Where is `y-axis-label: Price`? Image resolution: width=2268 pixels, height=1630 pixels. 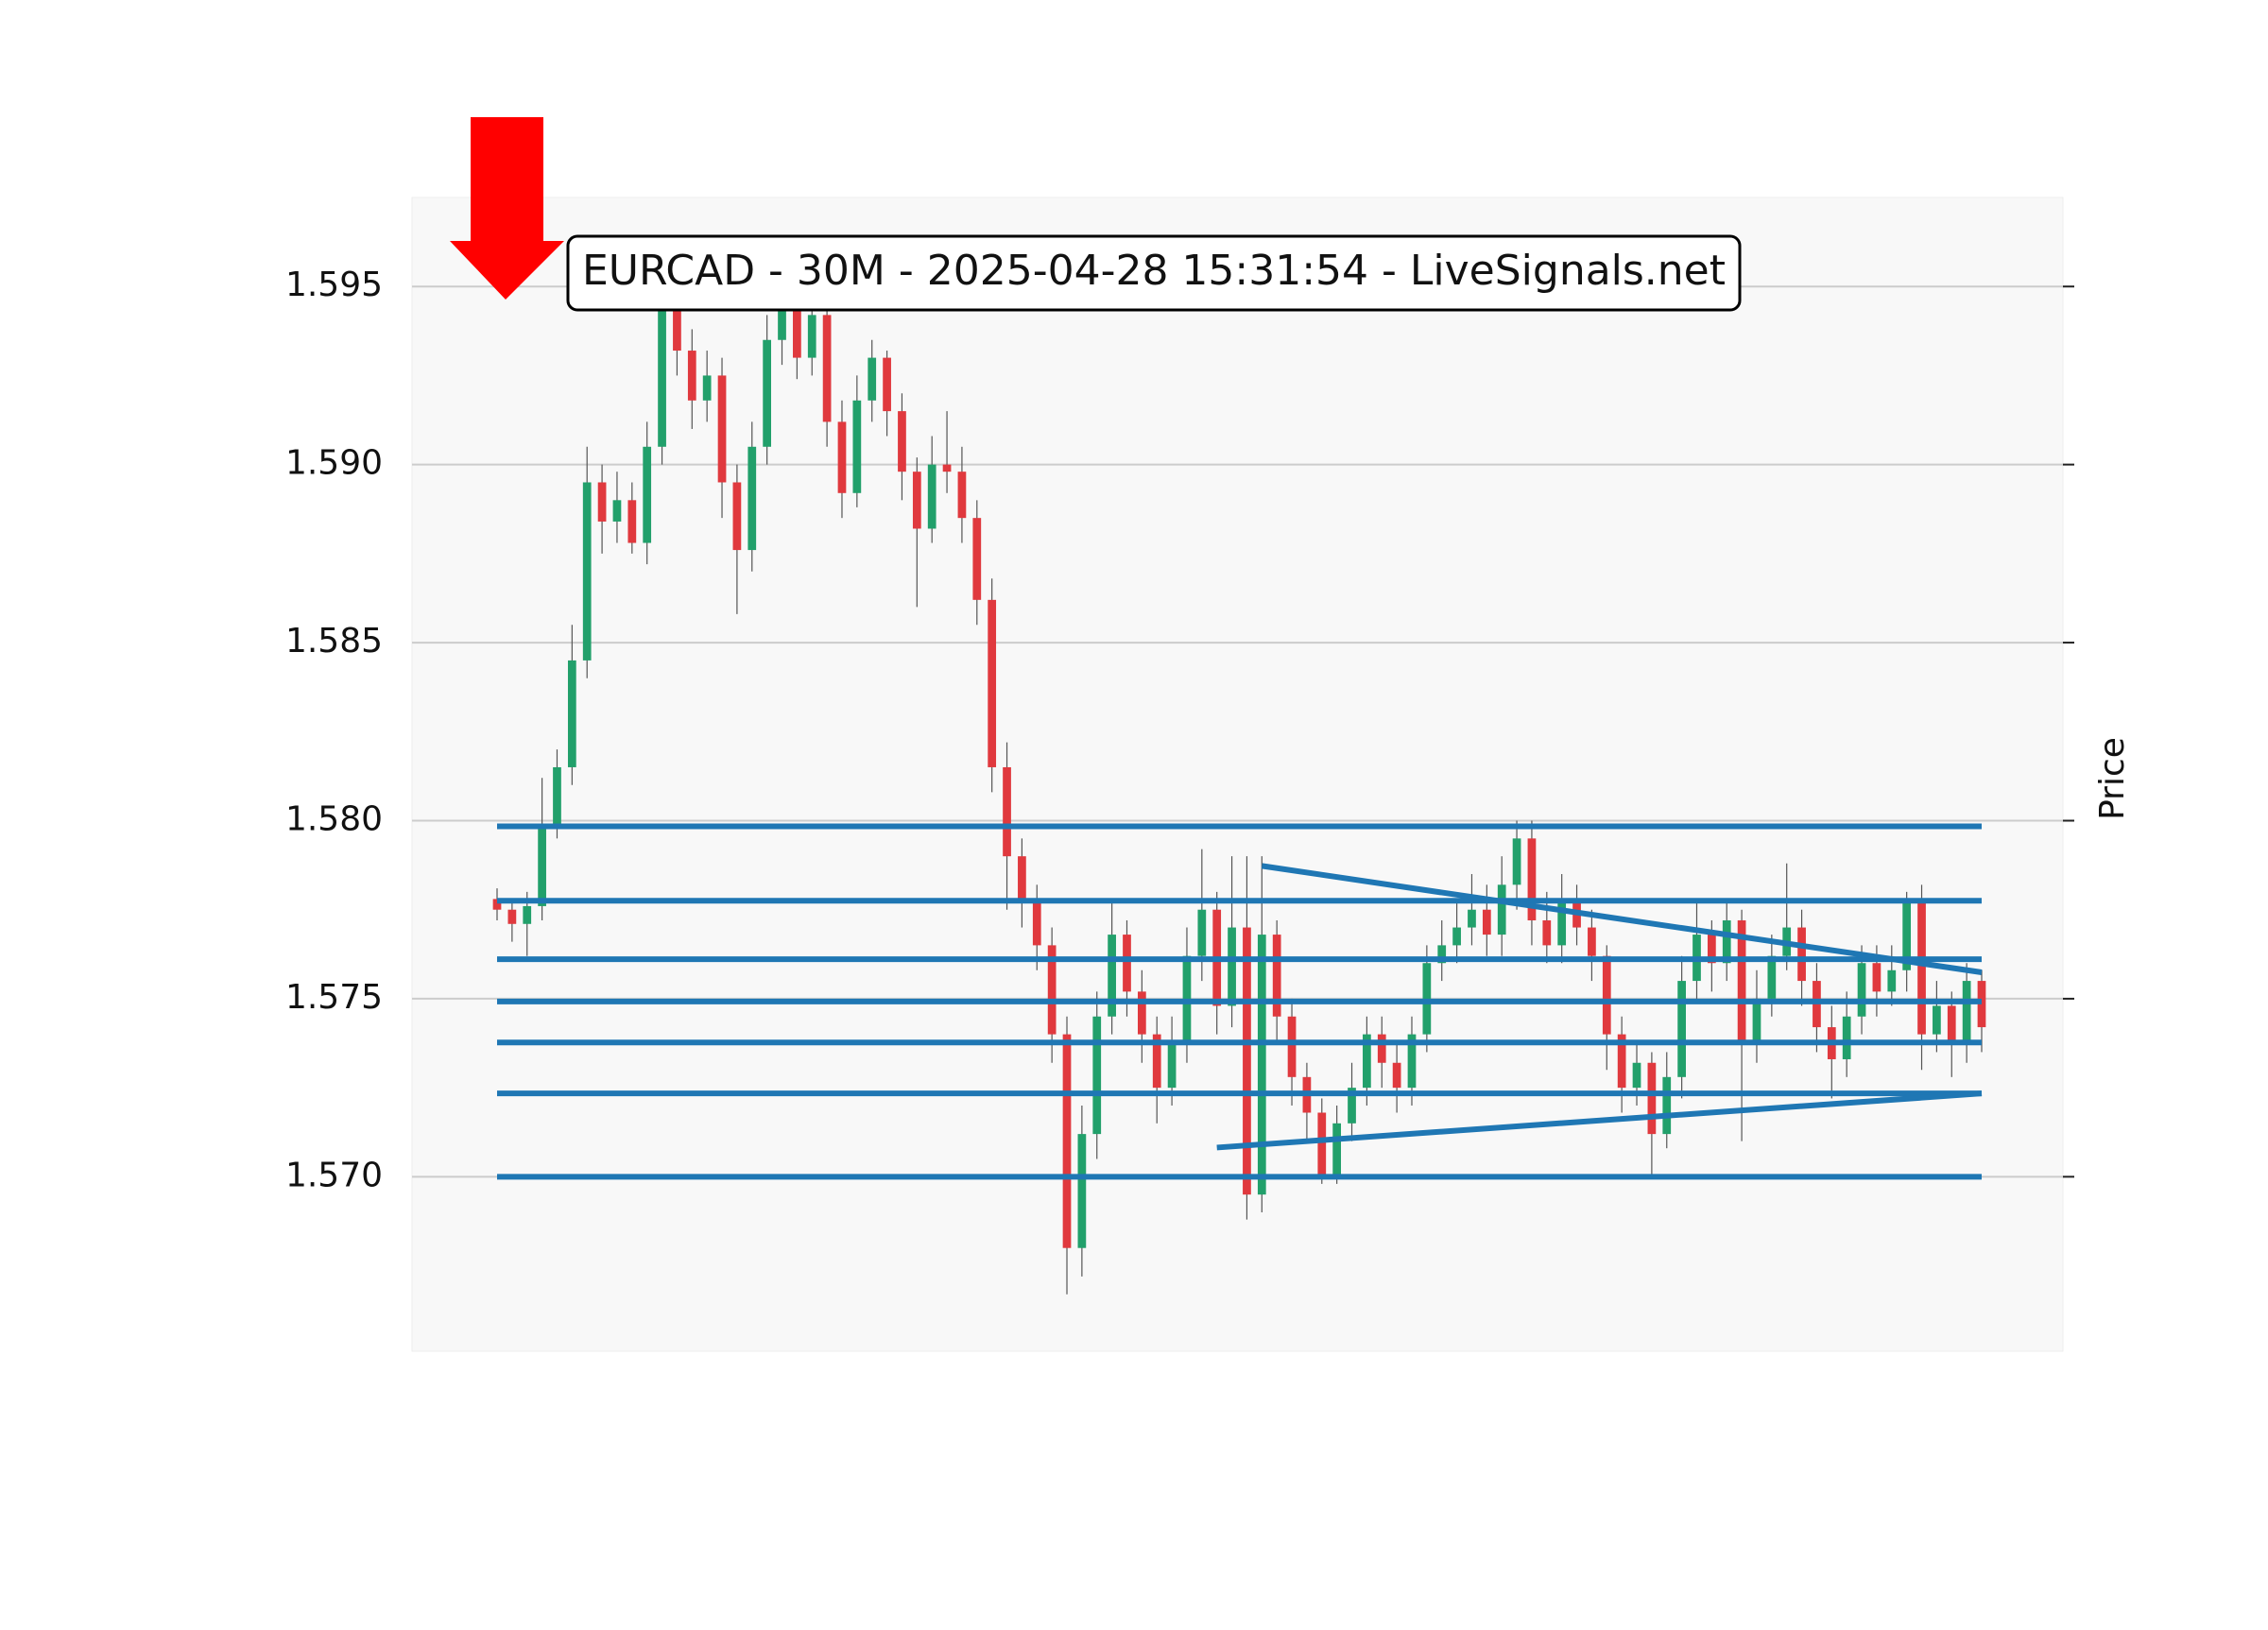
y-axis-label: Price is located at coordinates (2112, 779).